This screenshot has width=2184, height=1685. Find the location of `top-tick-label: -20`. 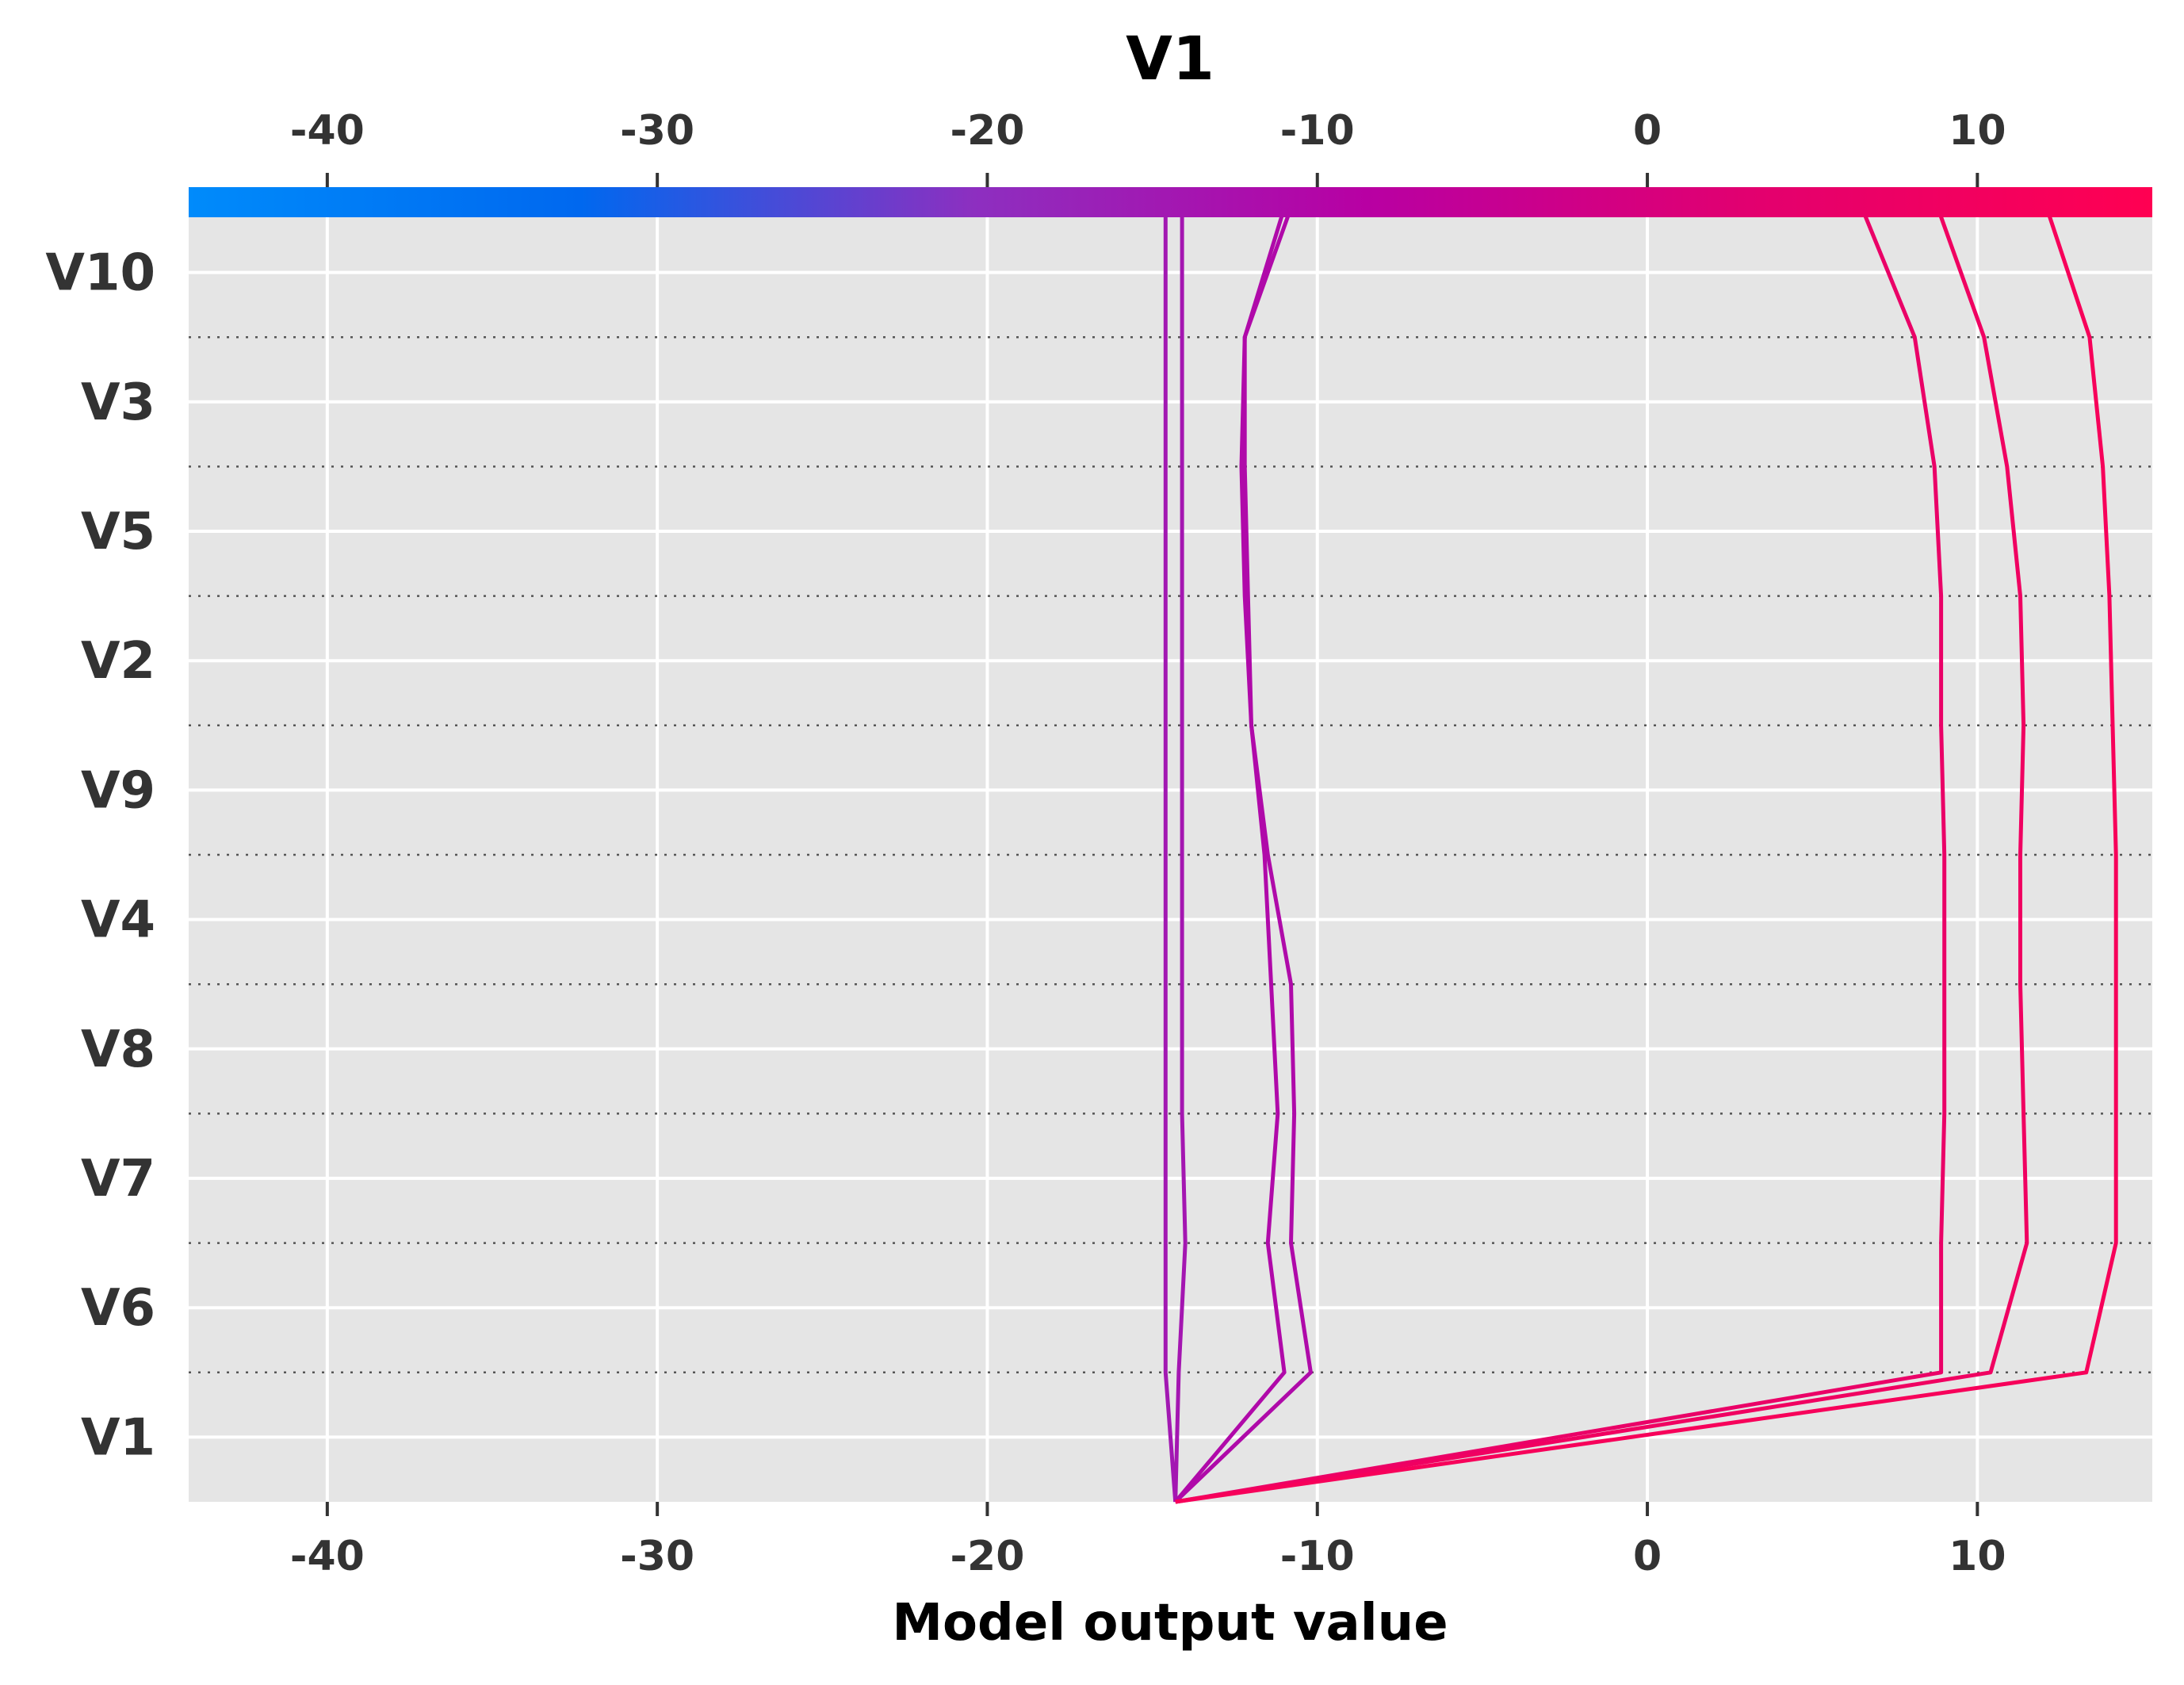

top-tick-label: -20 is located at coordinates (987, 131).